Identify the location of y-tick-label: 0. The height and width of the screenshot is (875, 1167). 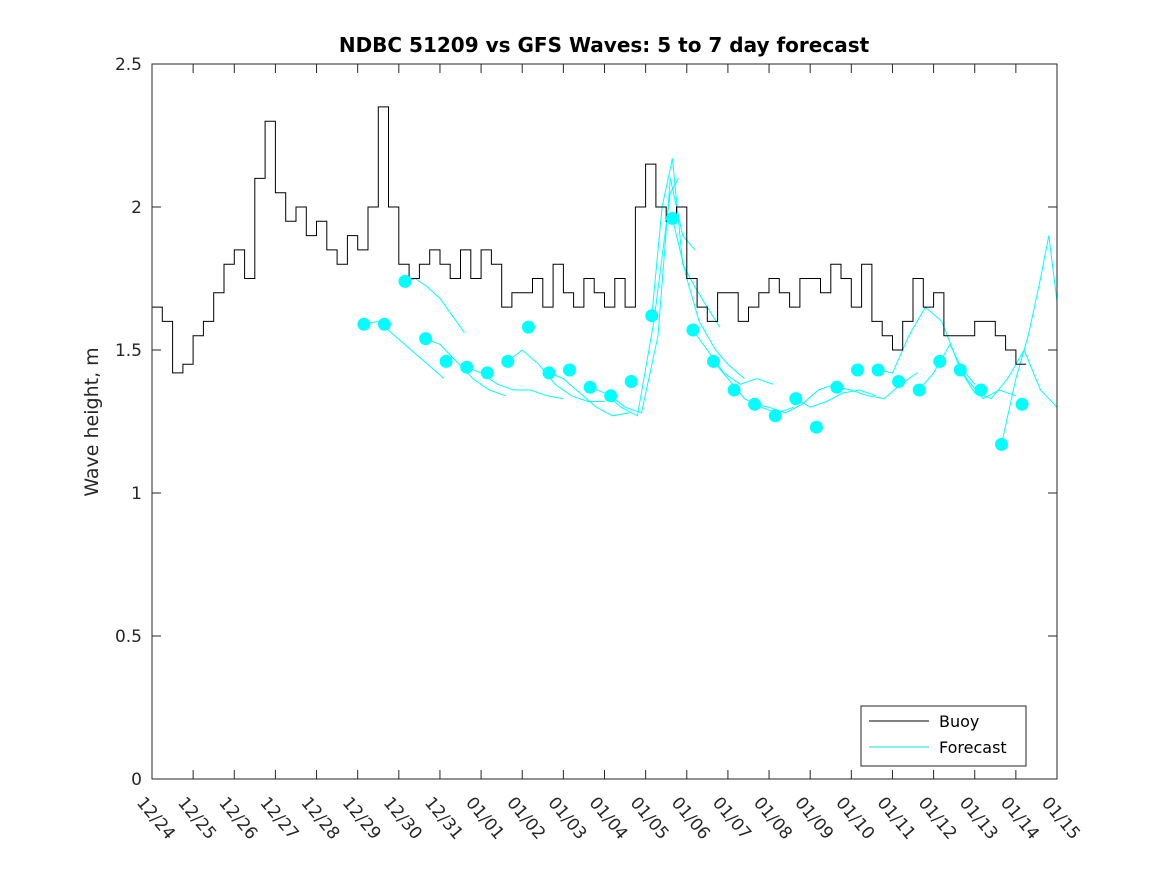
(136, 780).